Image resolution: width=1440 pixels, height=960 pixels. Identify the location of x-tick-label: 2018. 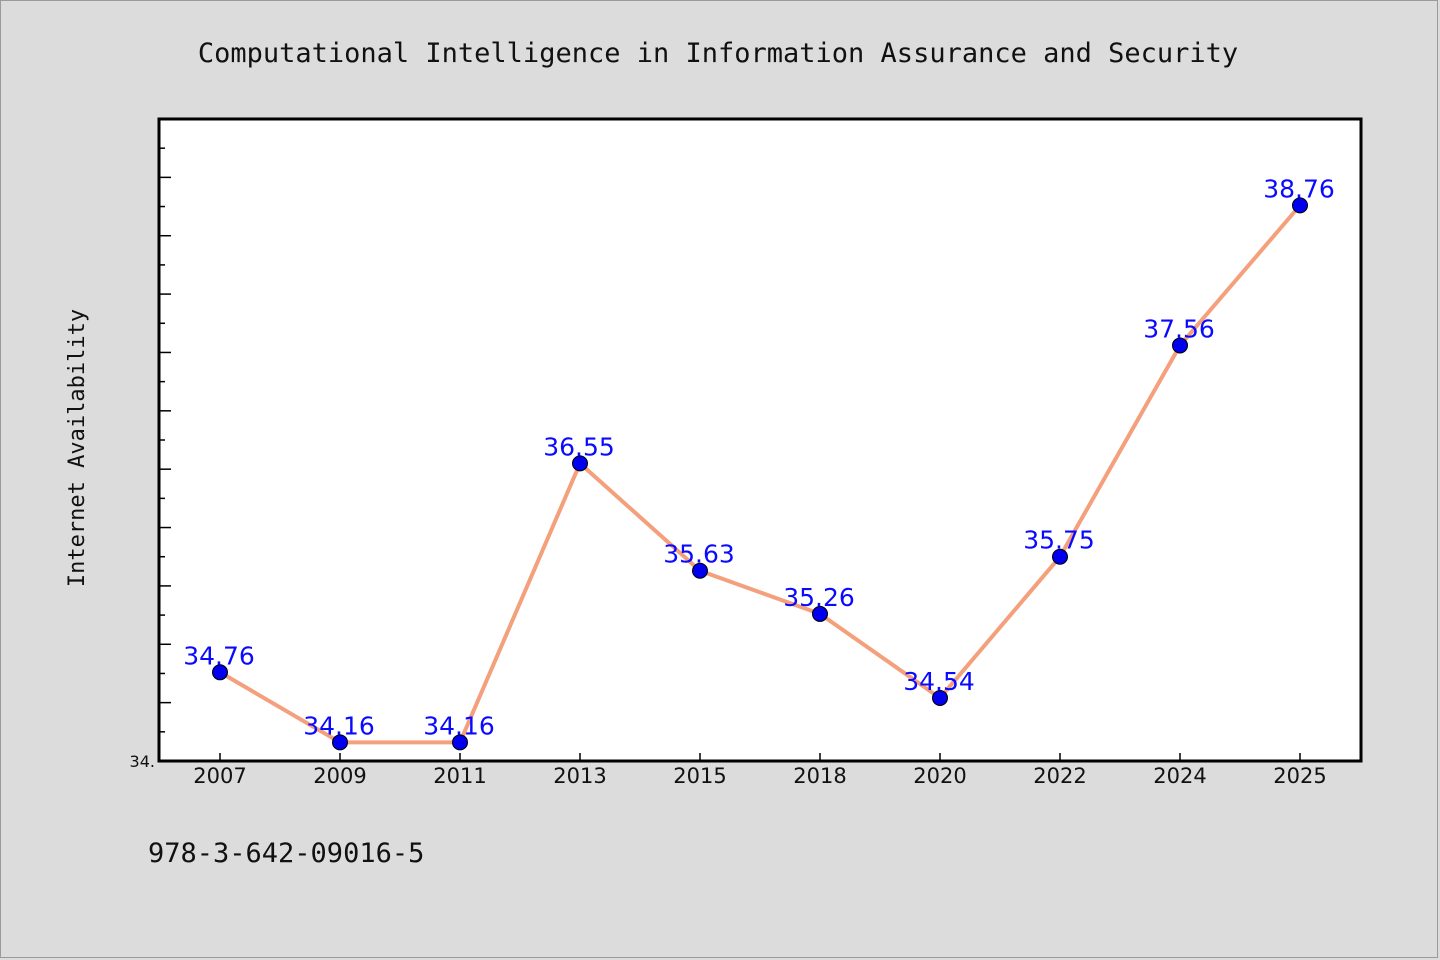
(819, 776).